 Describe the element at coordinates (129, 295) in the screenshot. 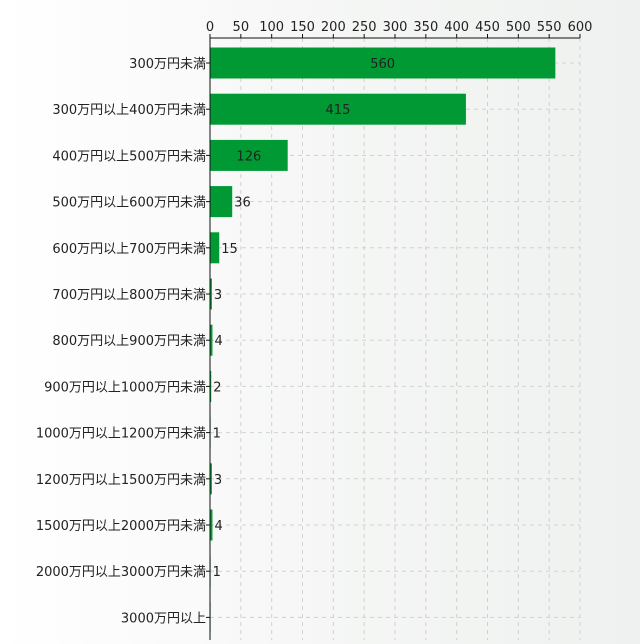

I see `y-tick-label: 700万円以上800万円未満` at that location.